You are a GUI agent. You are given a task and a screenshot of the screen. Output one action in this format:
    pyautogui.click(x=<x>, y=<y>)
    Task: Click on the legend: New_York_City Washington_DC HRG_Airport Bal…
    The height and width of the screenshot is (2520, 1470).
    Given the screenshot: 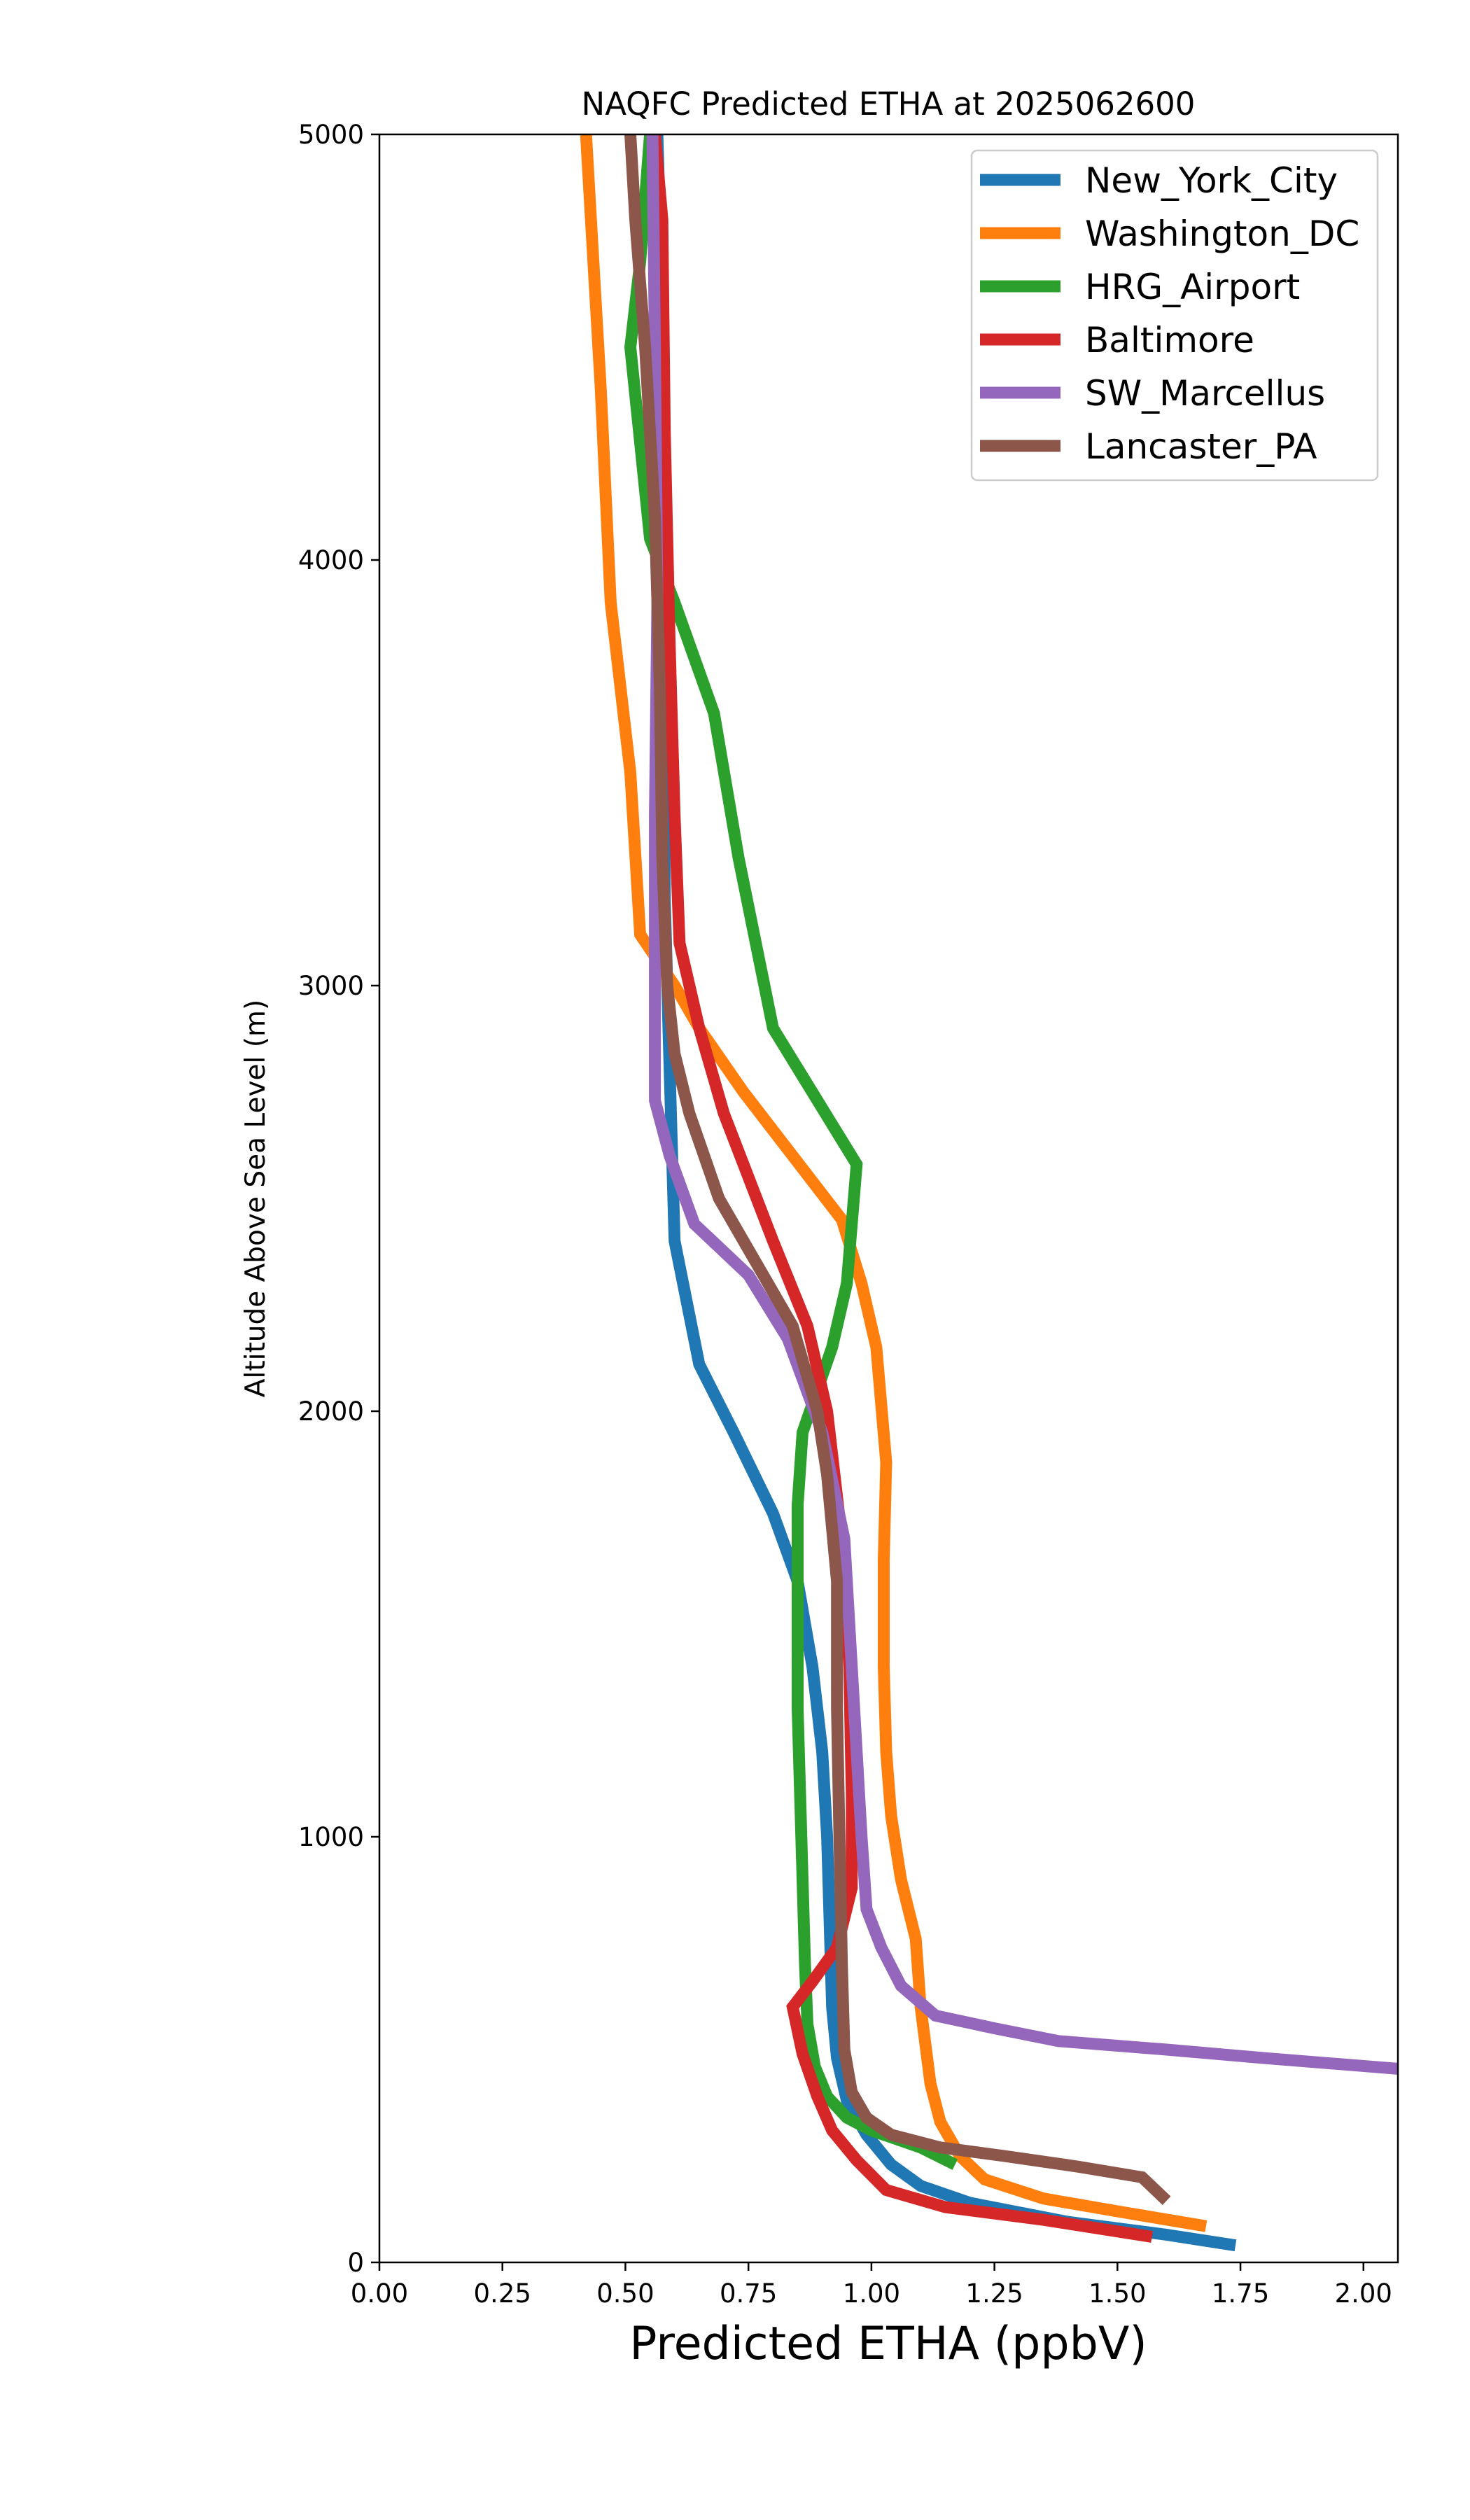 What is the action you would take?
    pyautogui.click(x=1174, y=315)
    